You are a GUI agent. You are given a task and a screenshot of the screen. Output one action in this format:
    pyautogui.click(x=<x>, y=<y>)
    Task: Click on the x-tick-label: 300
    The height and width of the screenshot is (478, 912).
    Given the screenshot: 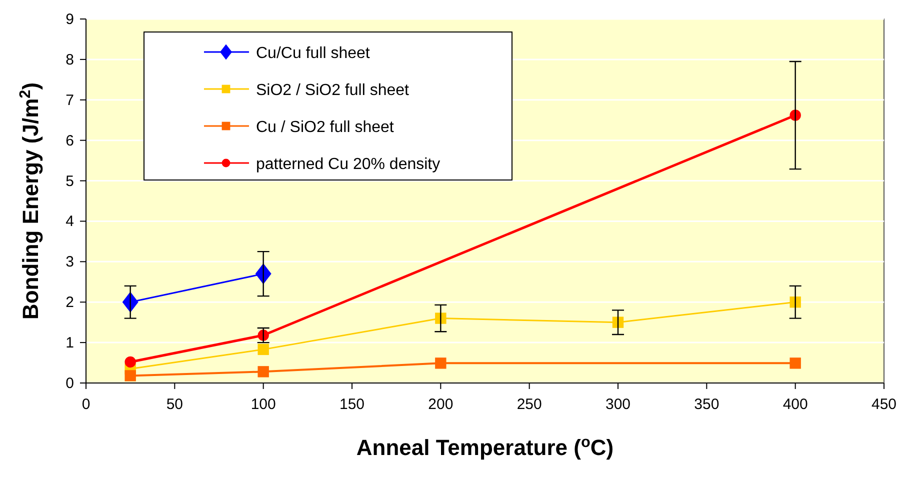 What is the action you would take?
    pyautogui.click(x=618, y=404)
    